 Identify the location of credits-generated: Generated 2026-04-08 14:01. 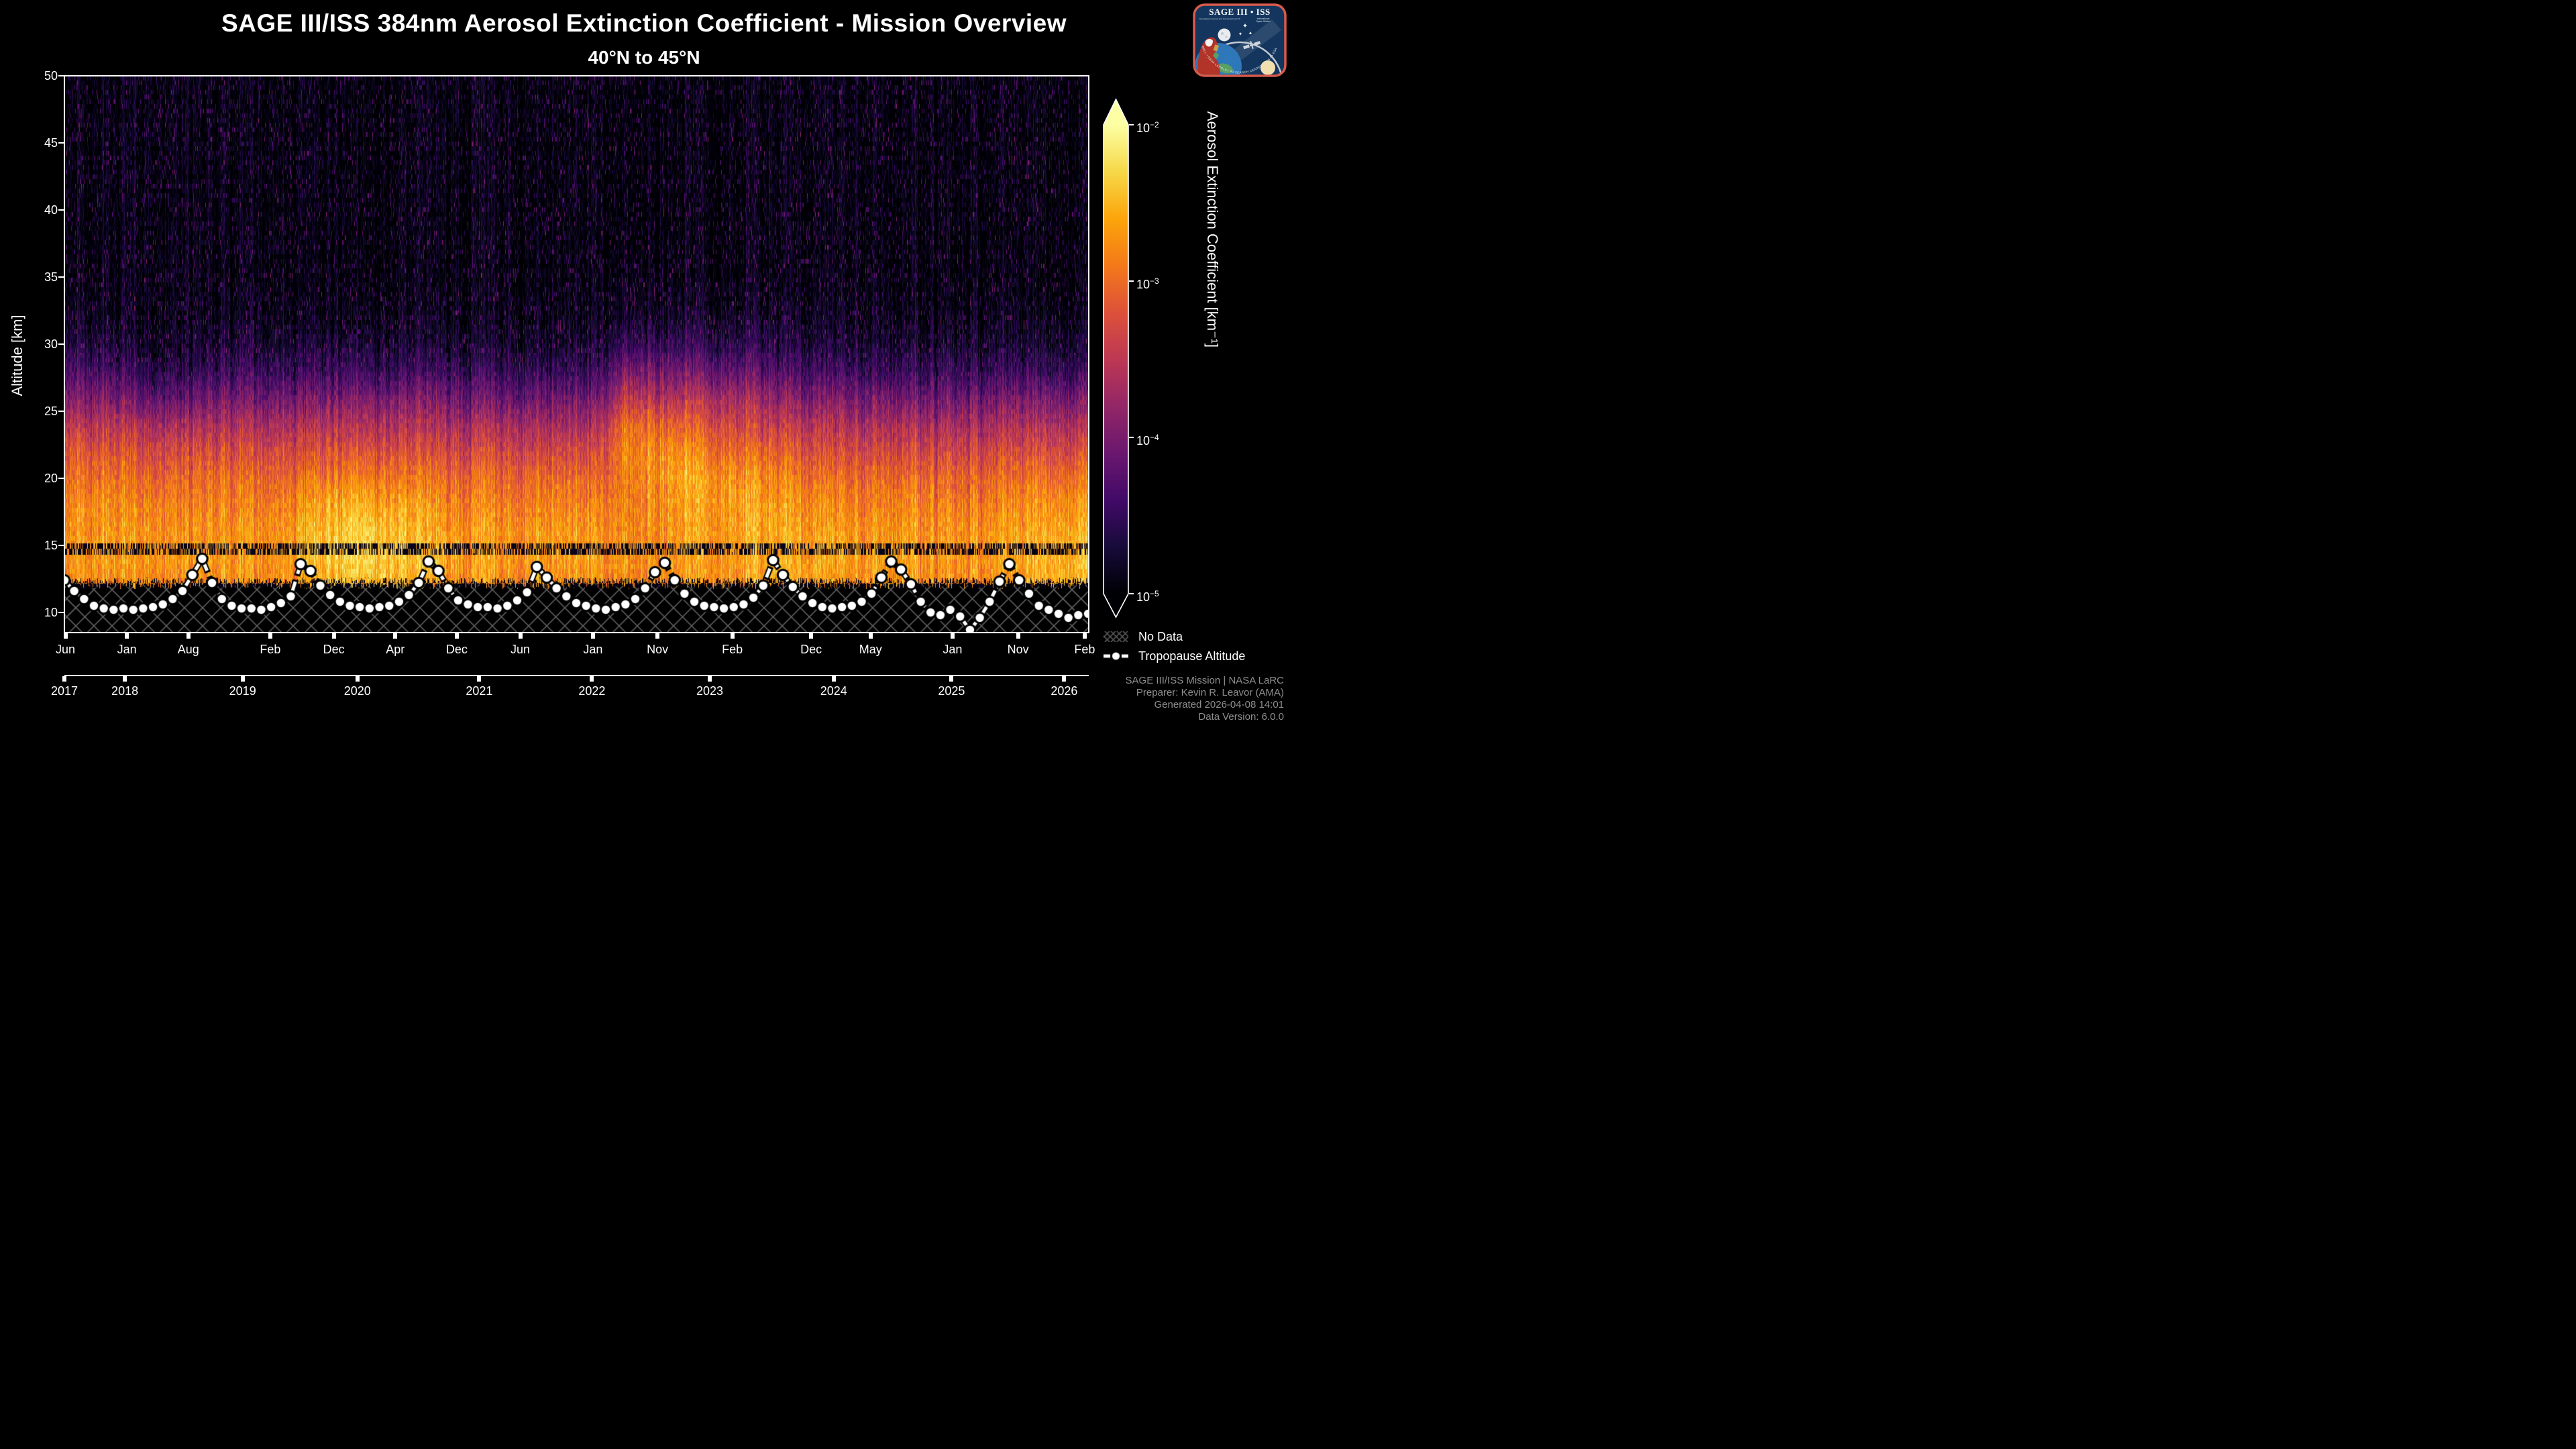
(1219, 704).